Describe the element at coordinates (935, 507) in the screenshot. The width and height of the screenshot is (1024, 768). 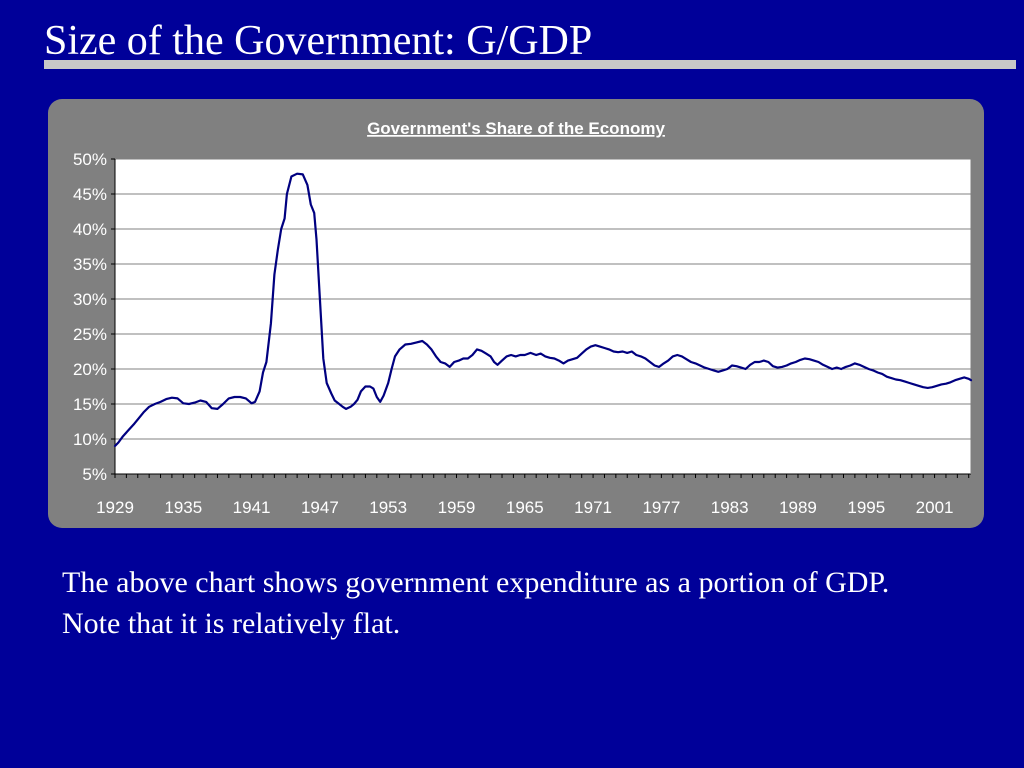
I see `x-tick-label: 2001` at that location.